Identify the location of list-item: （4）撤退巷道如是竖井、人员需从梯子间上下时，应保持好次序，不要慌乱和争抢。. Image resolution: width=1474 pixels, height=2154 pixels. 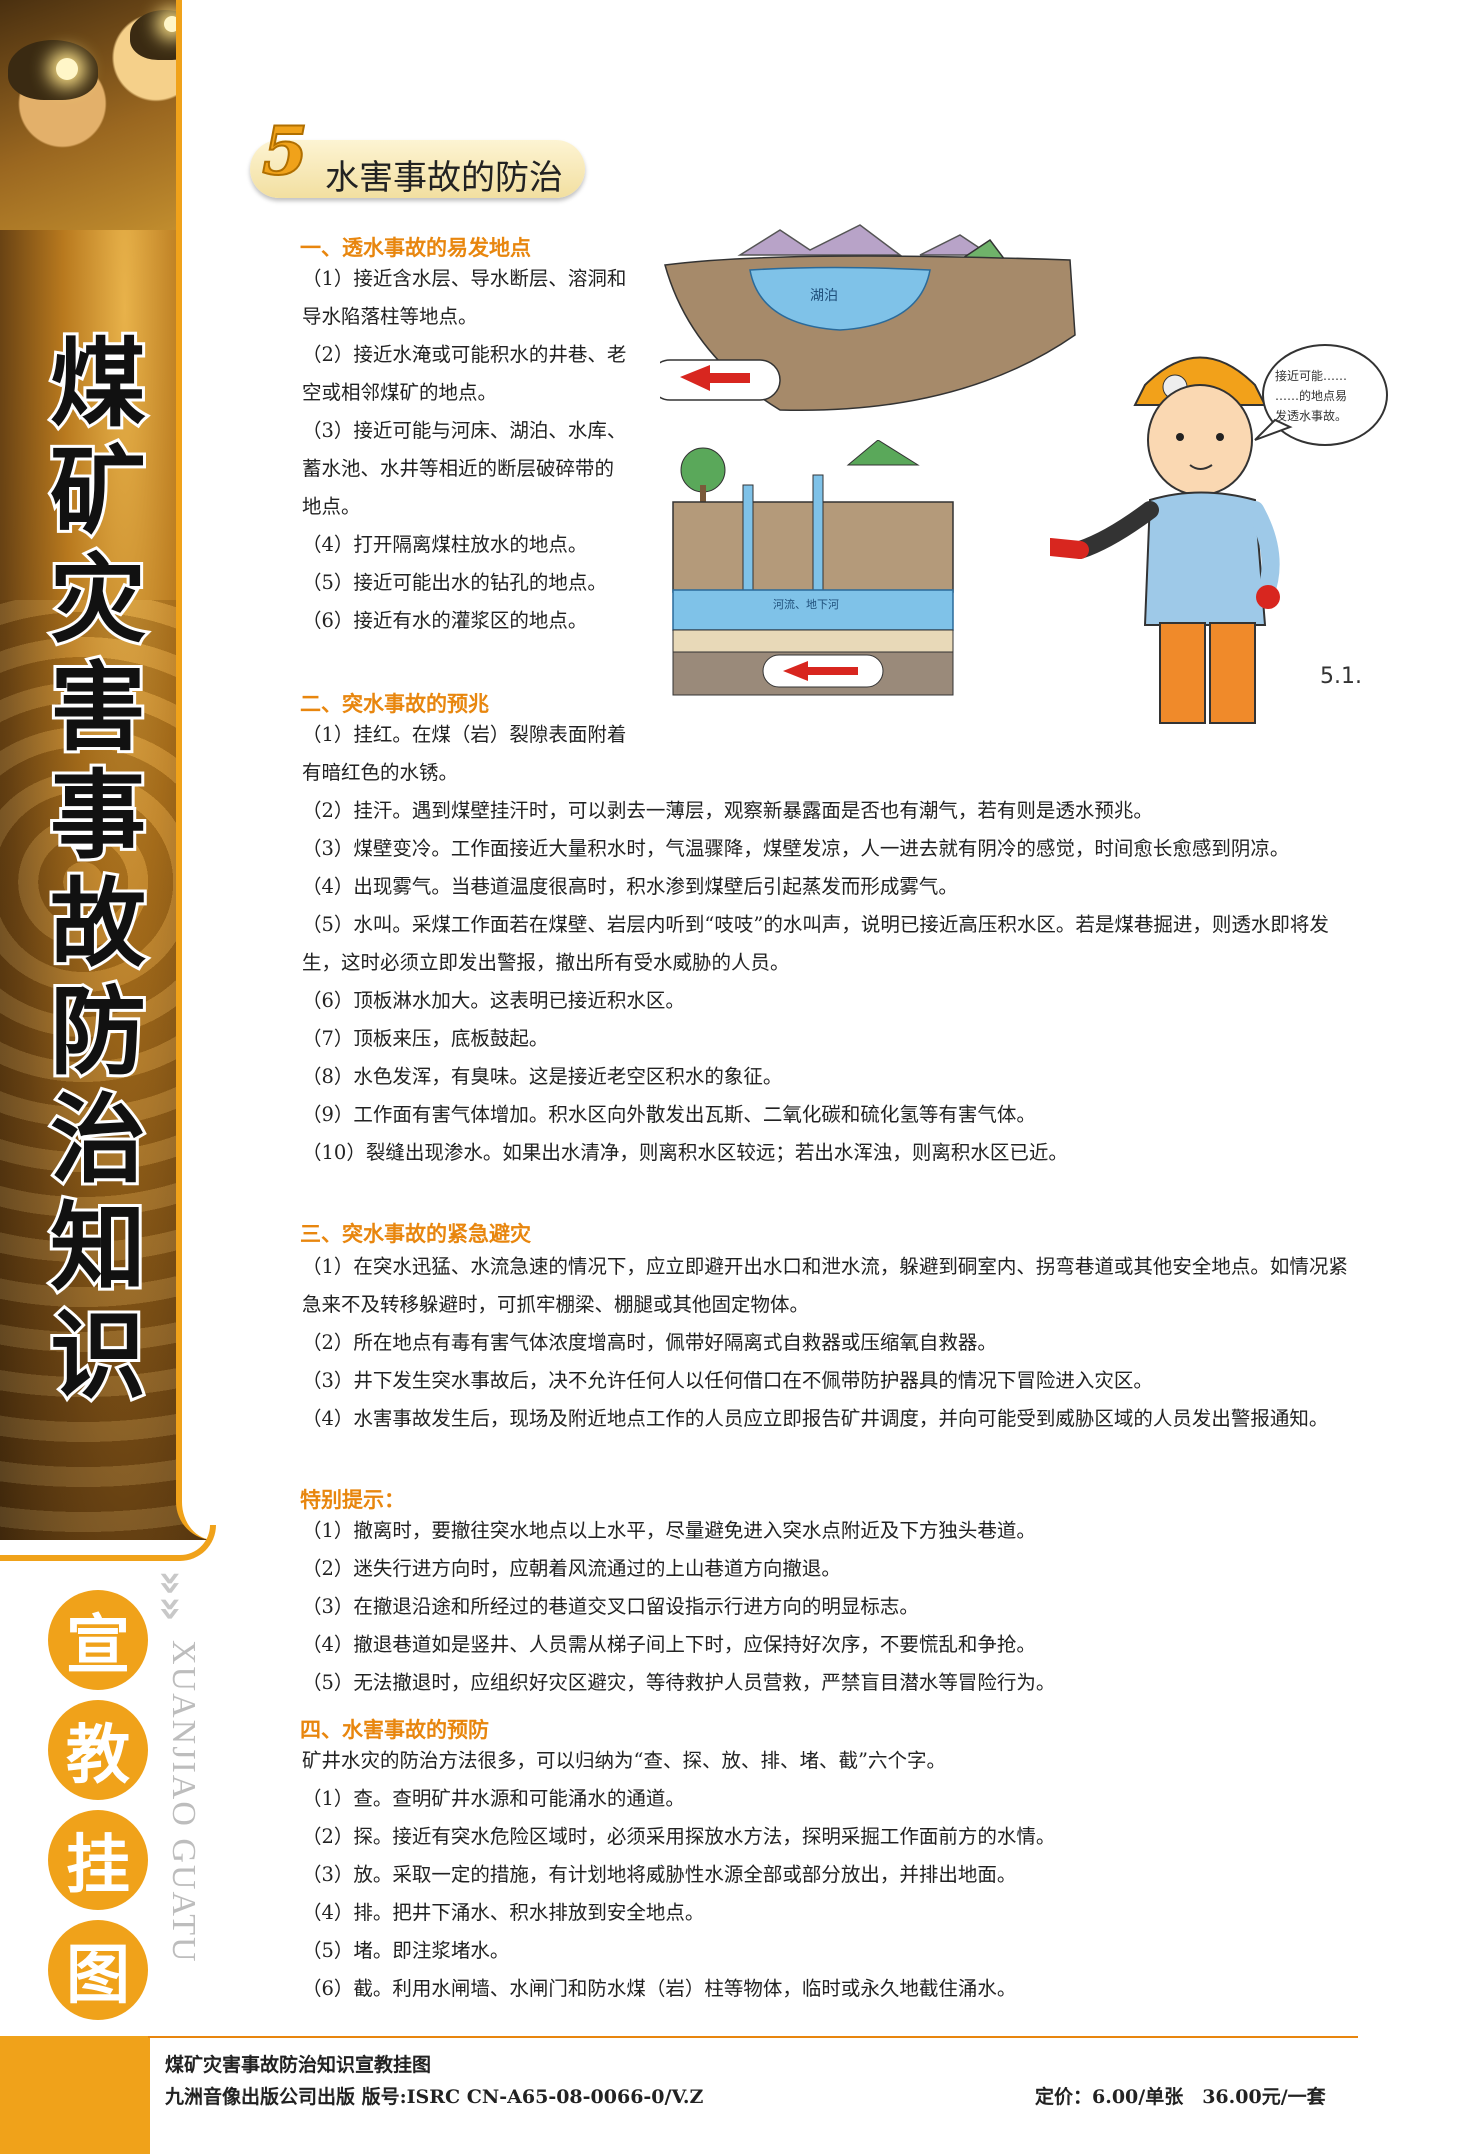
(669, 1644).